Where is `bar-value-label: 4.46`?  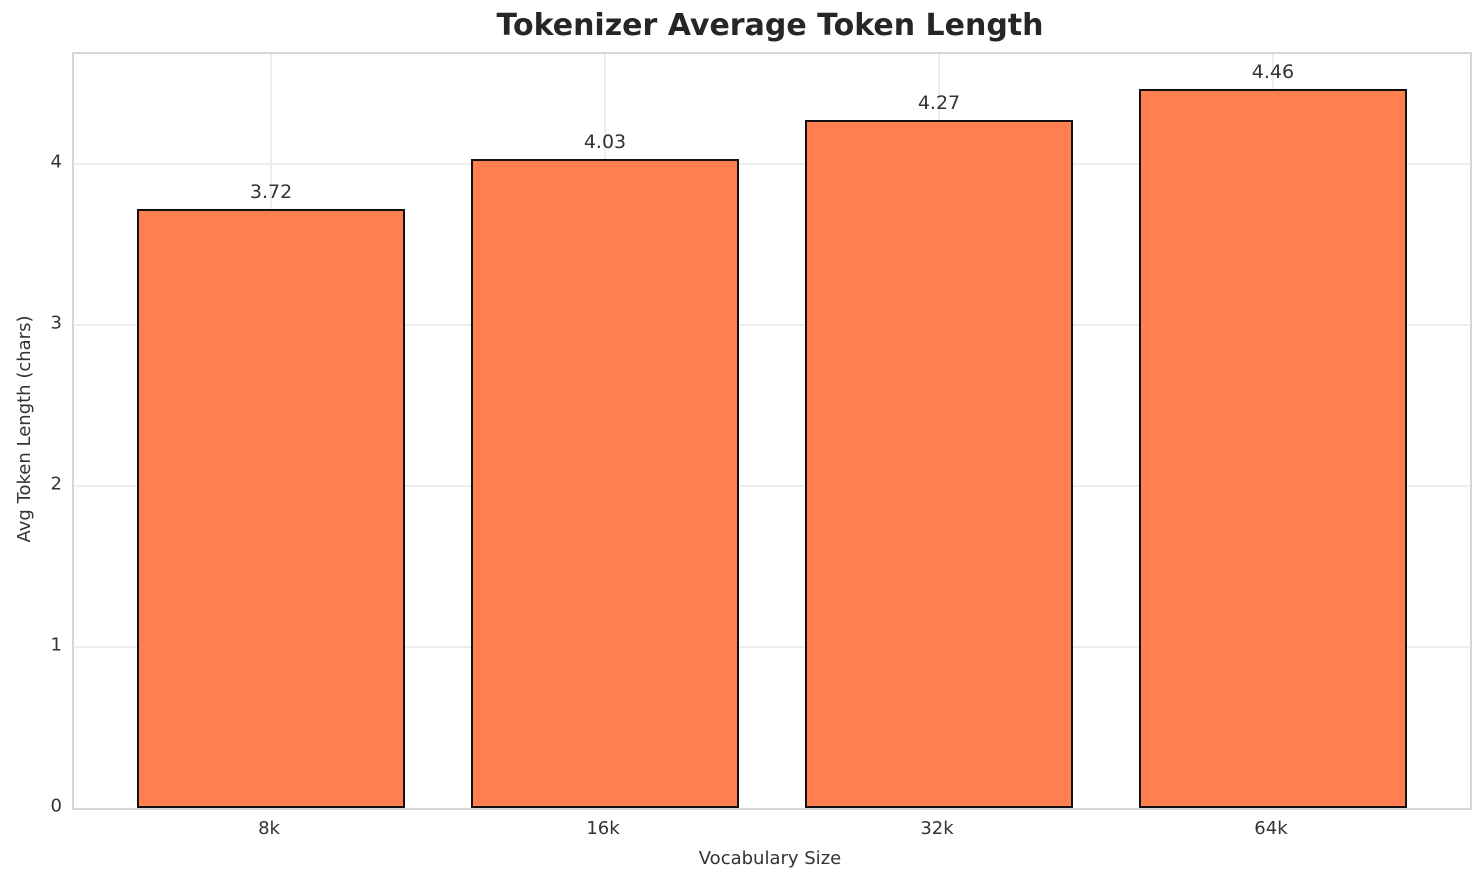 bar-value-label: 4.46 is located at coordinates (1273, 72).